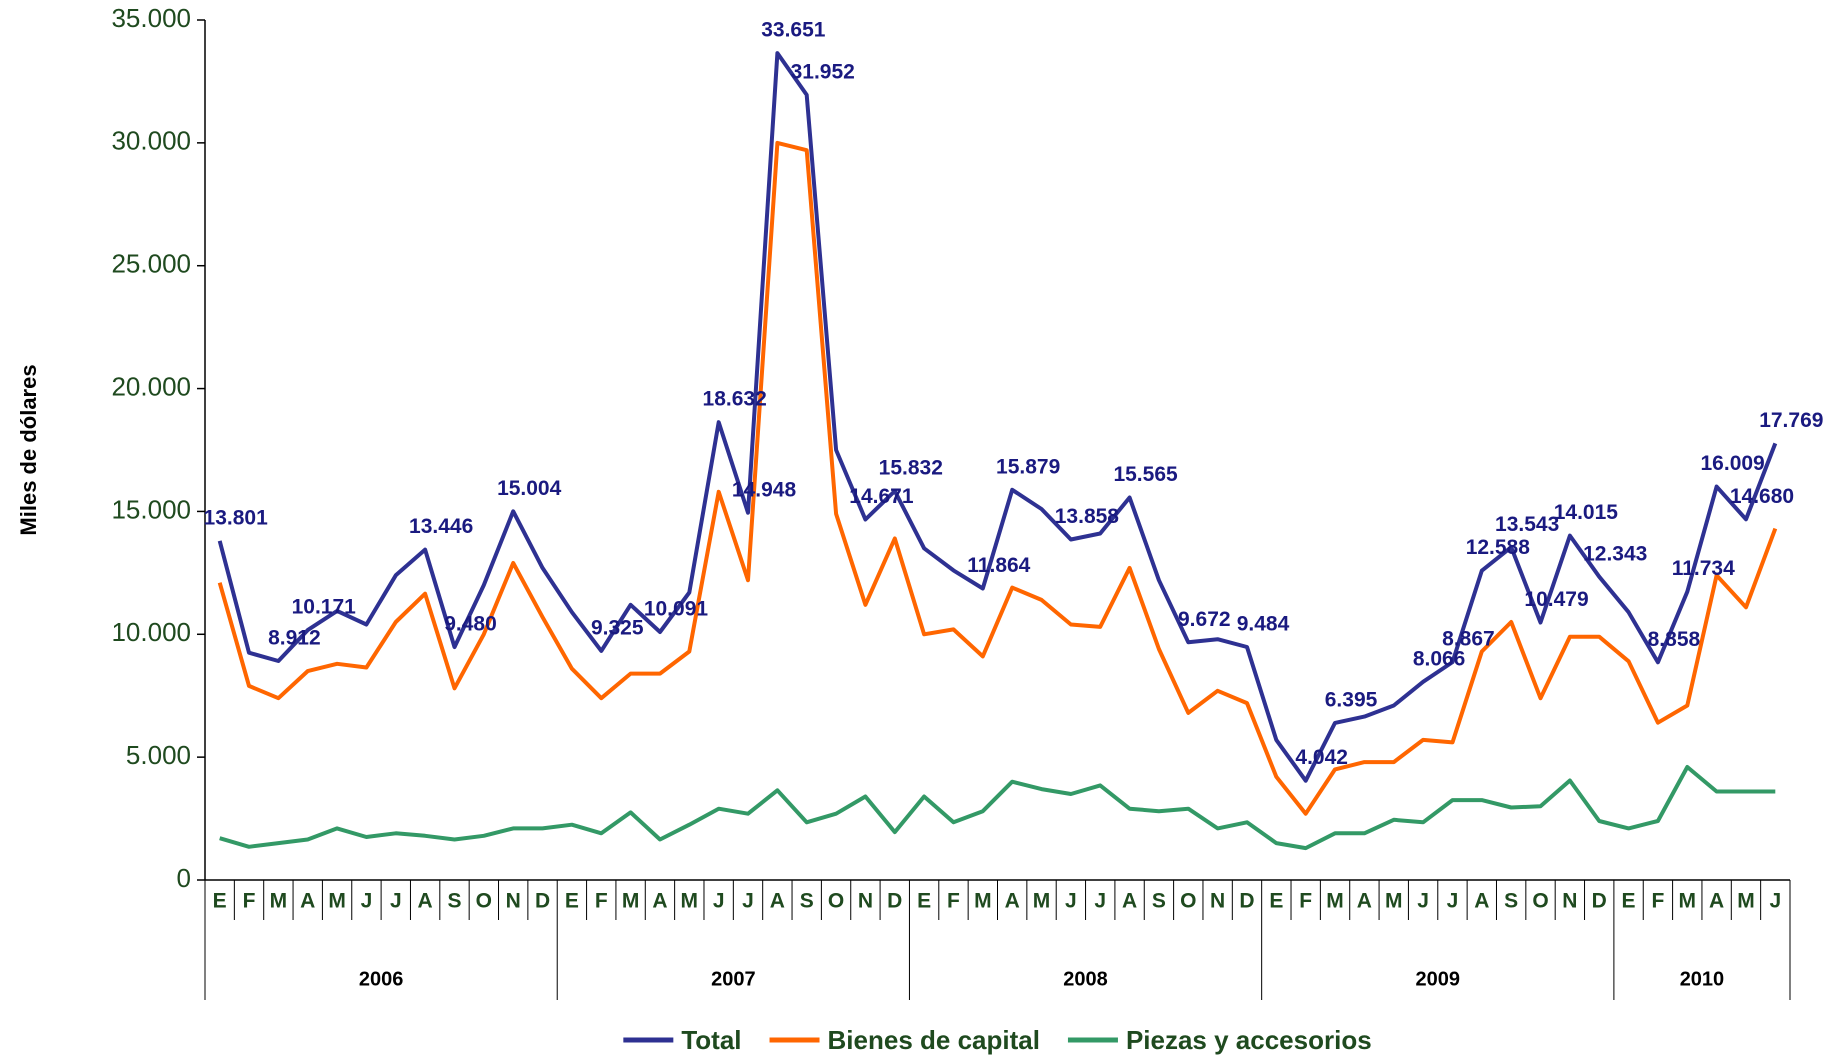 This screenshot has width=1825, height=1058. I want to click on data-label: 8.912, so click(294, 638).